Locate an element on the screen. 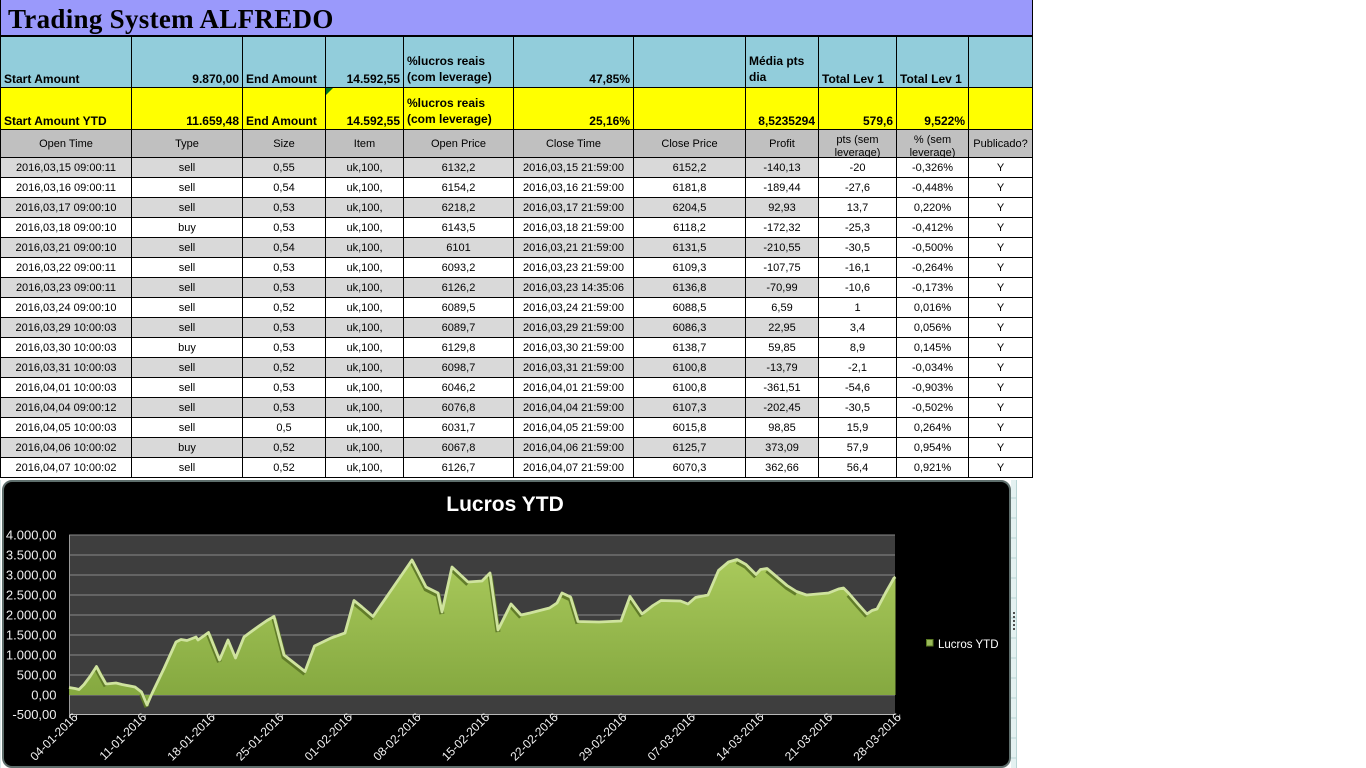 The width and height of the screenshot is (1366, 768). svg-text: -500,00 is located at coordinates (34, 714).